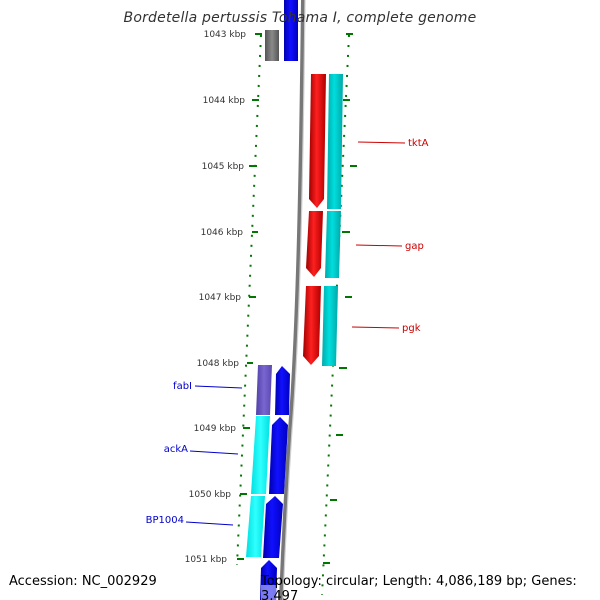 The image size is (600, 600). I want to click on tick-label: 1046 kbp, so click(222, 233).